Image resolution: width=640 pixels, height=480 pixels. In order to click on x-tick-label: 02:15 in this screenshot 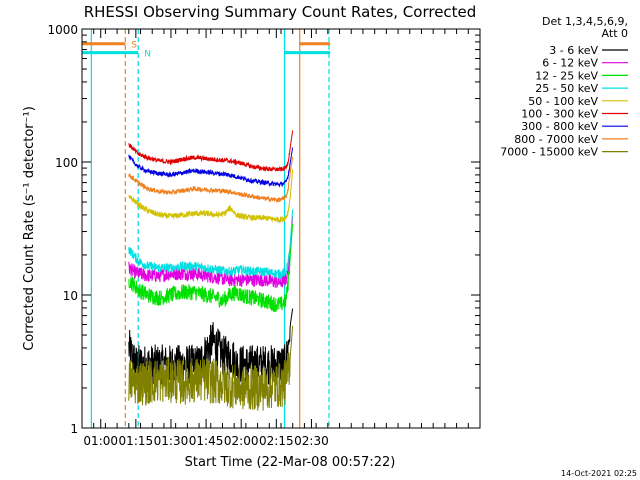, I will do `click(276, 441)`.